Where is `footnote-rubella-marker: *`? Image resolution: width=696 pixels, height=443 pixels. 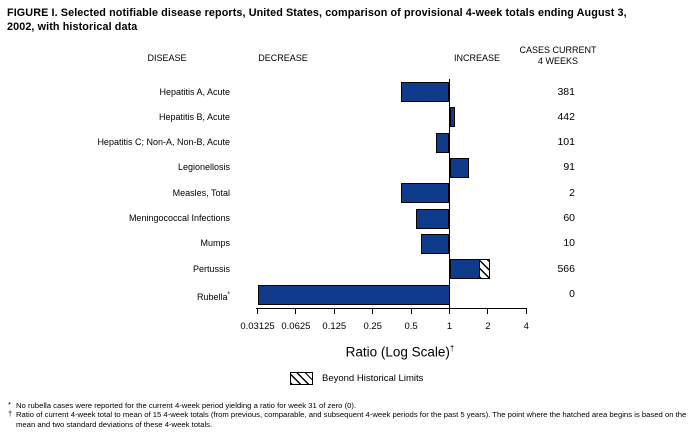
footnote-rubella-marker: * is located at coordinates (9, 404).